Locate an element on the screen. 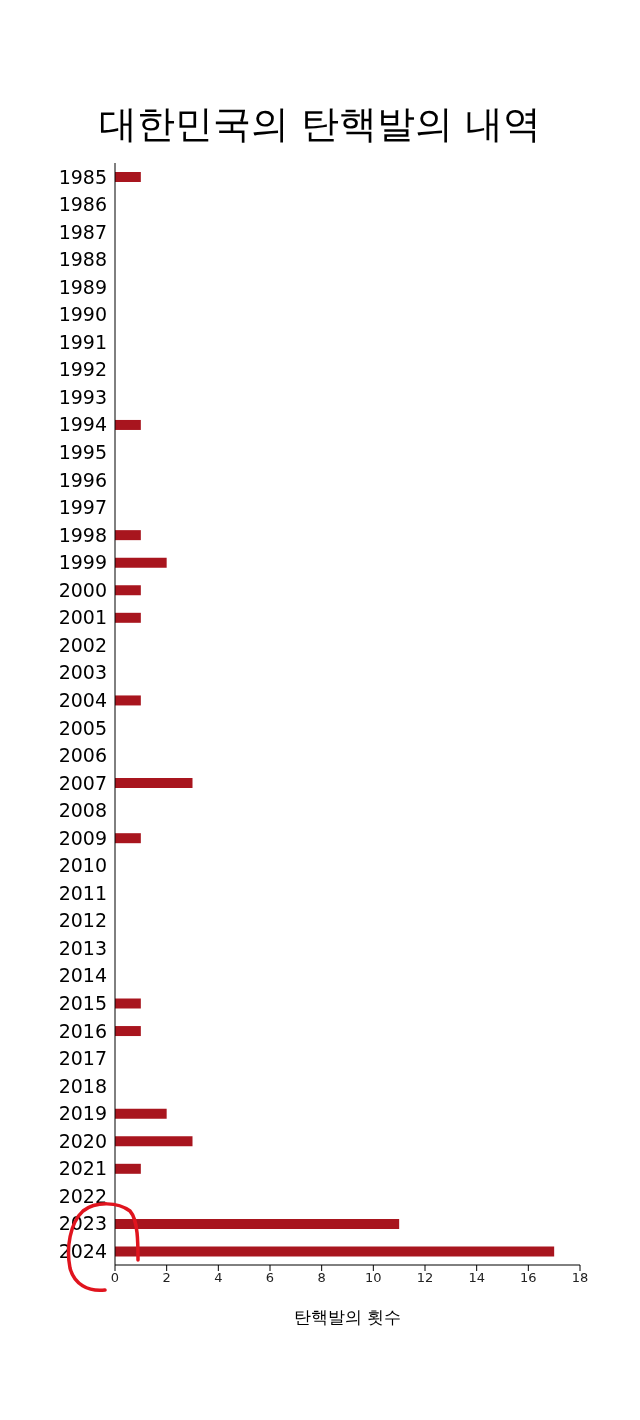 The width and height of the screenshot is (640, 1420). y-tick-label: 2005 is located at coordinates (82, 727).